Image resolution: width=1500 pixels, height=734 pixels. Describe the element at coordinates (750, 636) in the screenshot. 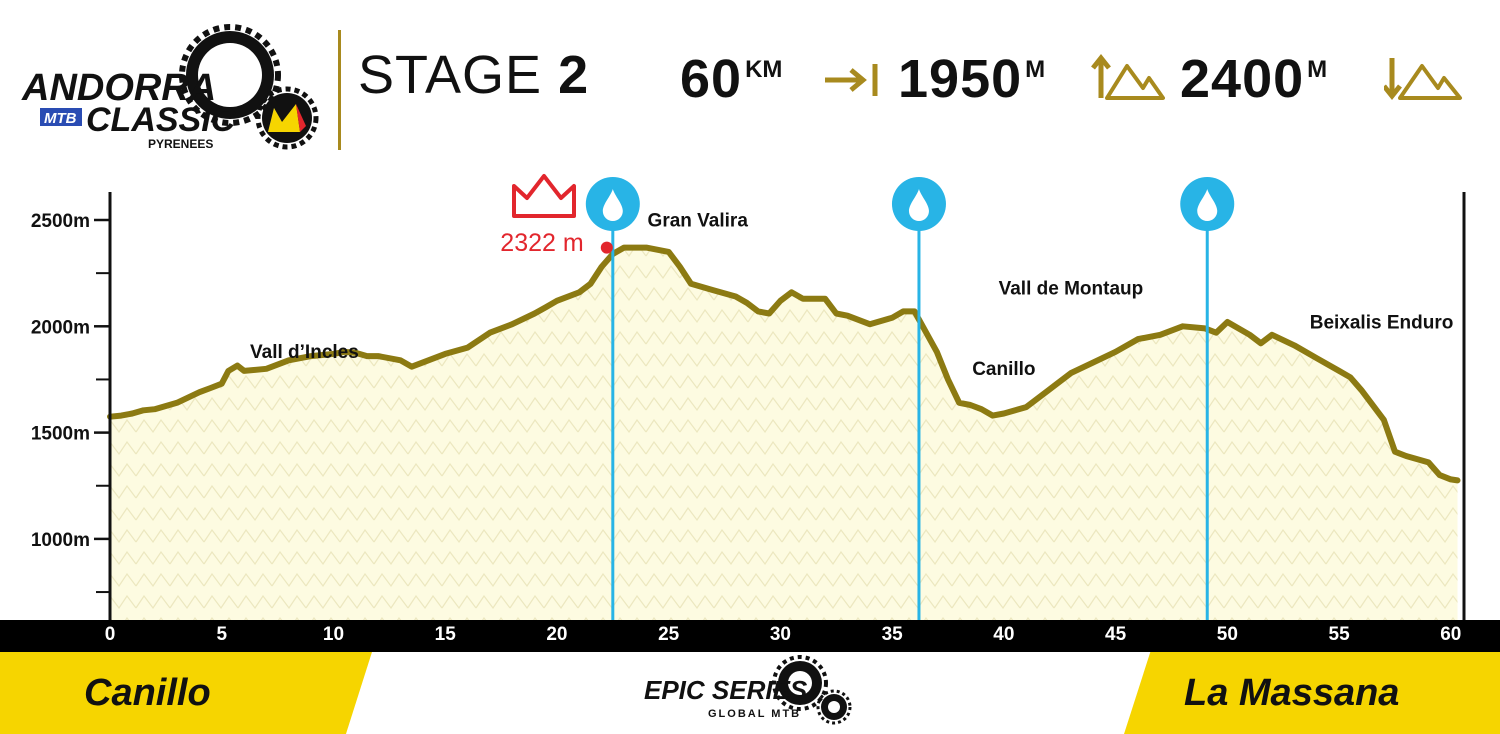

I see `x-axis-bar: 0 5 10 15 20 25 30 35 40 45 50 55 60` at that location.